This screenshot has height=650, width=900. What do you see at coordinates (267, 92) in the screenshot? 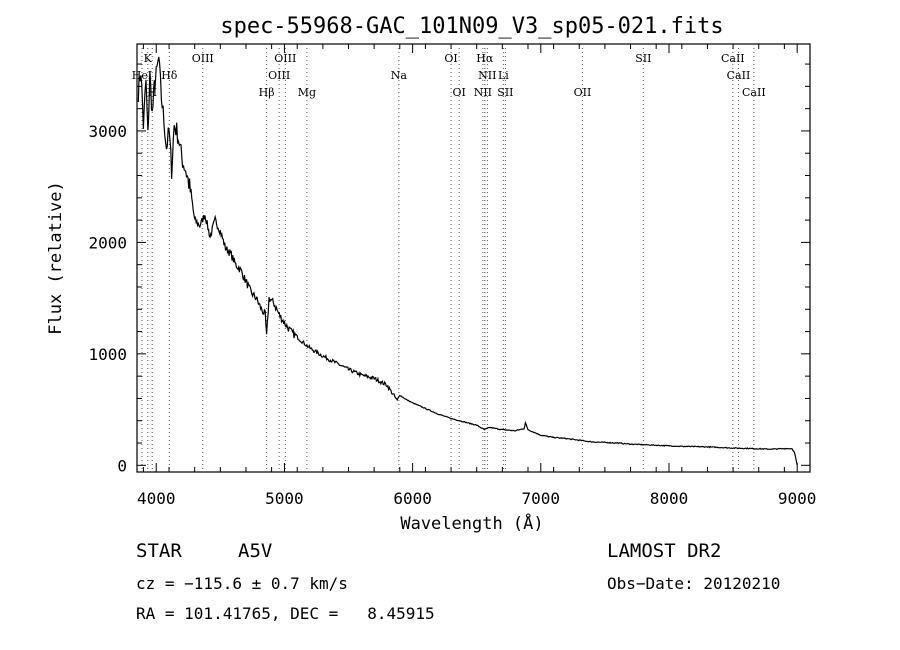
I see `line-marker-label: Hβ` at bounding box center [267, 92].